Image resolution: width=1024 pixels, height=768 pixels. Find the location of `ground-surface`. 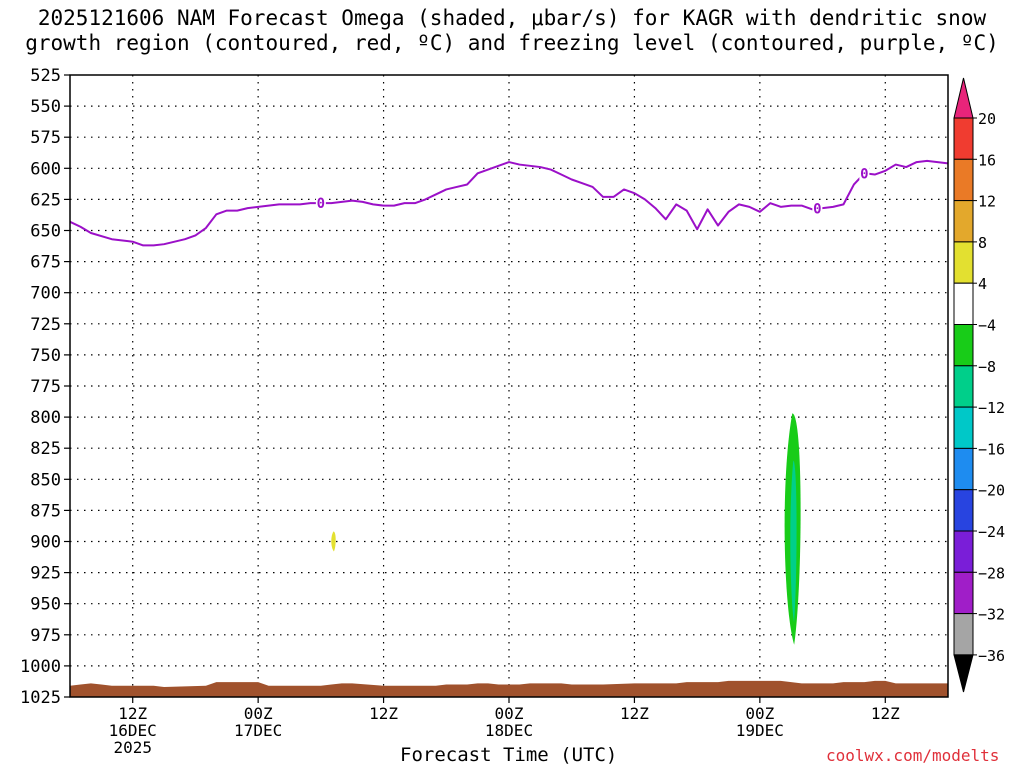

ground-surface is located at coordinates (509, 688).